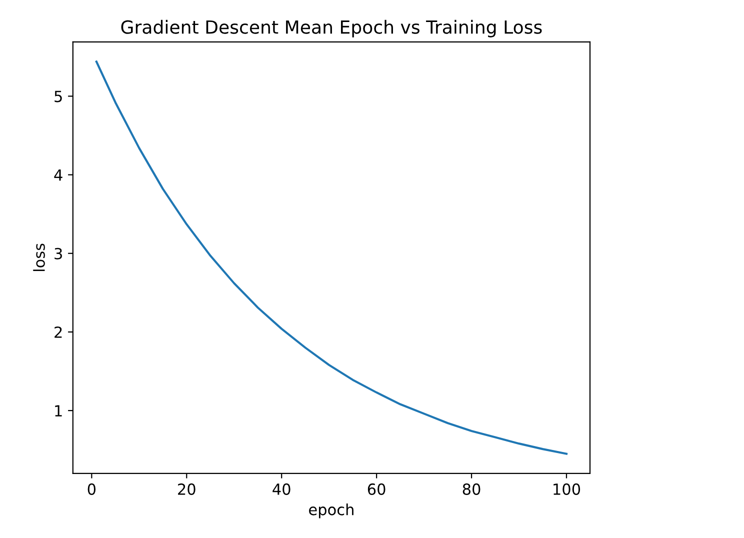  What do you see at coordinates (471, 489) in the screenshot?
I see `x-tick-label: 80` at bounding box center [471, 489].